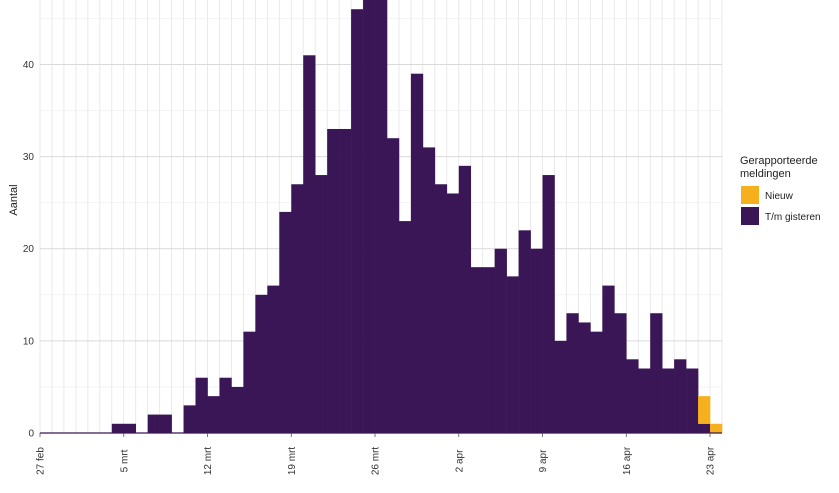  What do you see at coordinates (124, 460) in the screenshot?
I see `x-tick-label: 5 mrt` at bounding box center [124, 460].